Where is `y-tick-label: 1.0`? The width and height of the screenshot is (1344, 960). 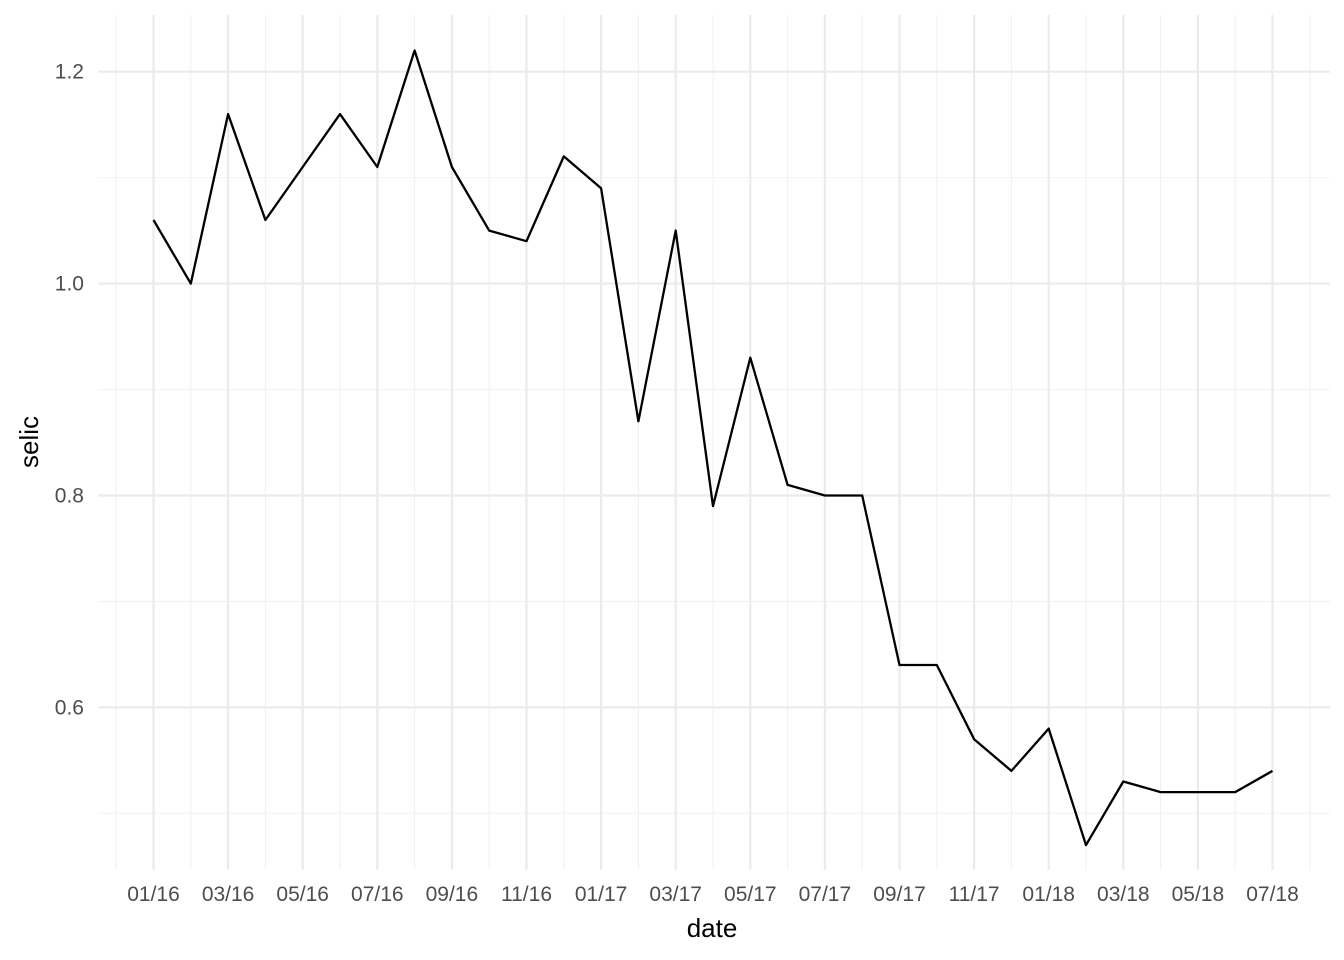
y-tick-label: 1.0 is located at coordinates (69, 284).